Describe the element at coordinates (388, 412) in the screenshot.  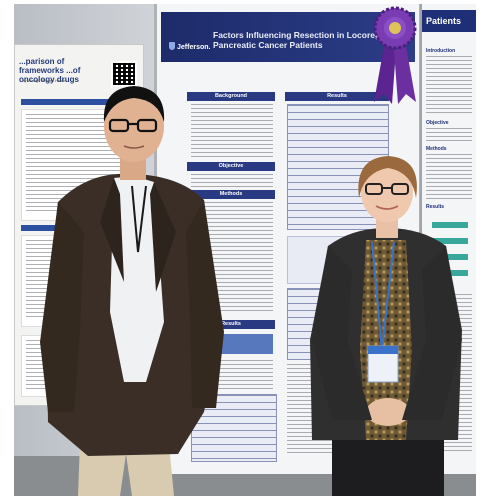
I see `hands` at that location.